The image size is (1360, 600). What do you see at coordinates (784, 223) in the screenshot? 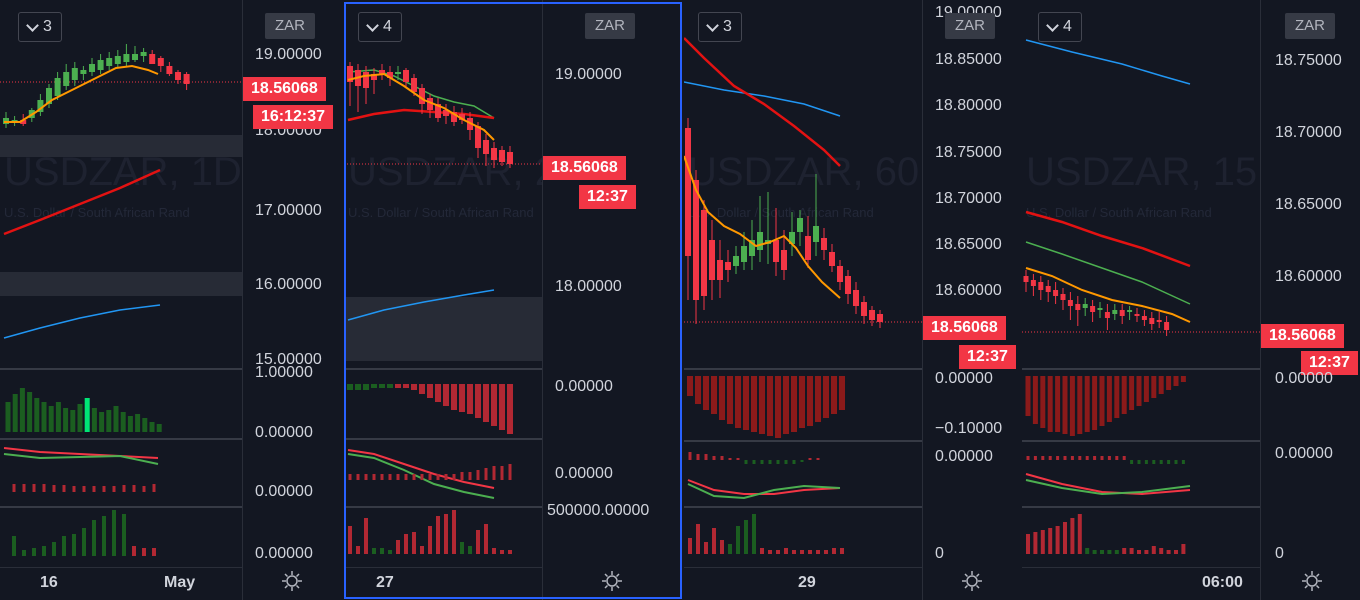
I see `candles` at bounding box center [784, 223].